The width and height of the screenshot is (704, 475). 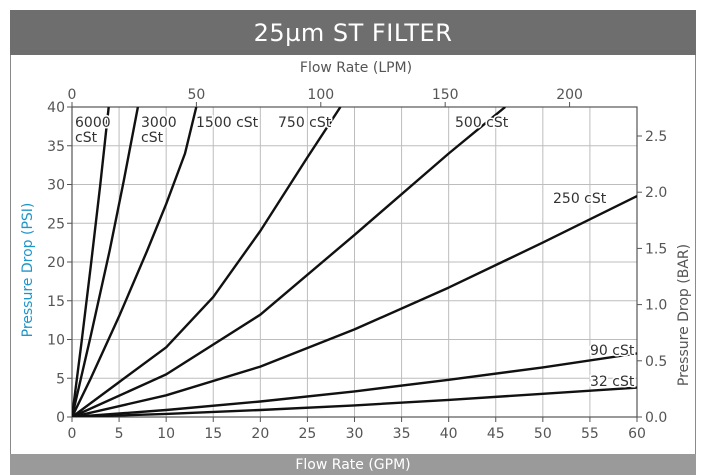 What do you see at coordinates (159, 123) in the screenshot?
I see `series-label: 3000` at bounding box center [159, 123].